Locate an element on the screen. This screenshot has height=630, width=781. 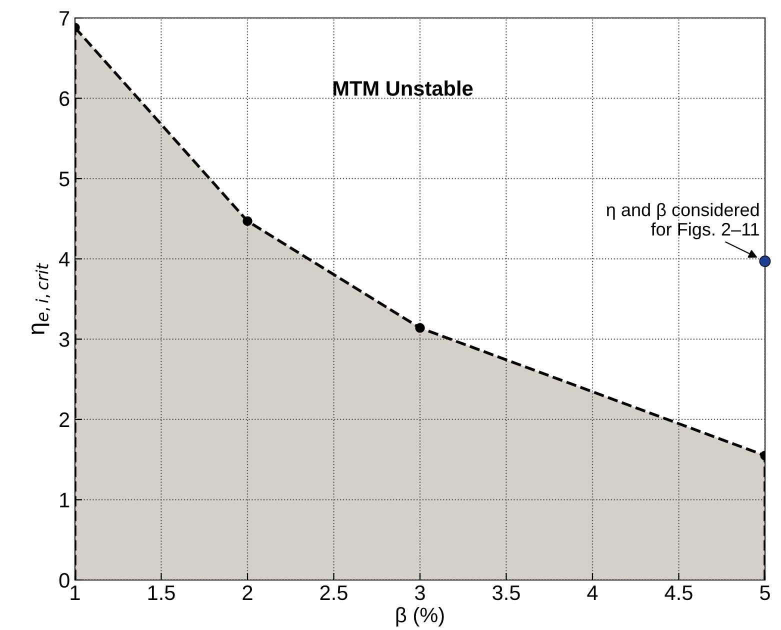
y-tick-label: 7 is located at coordinates (65, 18).